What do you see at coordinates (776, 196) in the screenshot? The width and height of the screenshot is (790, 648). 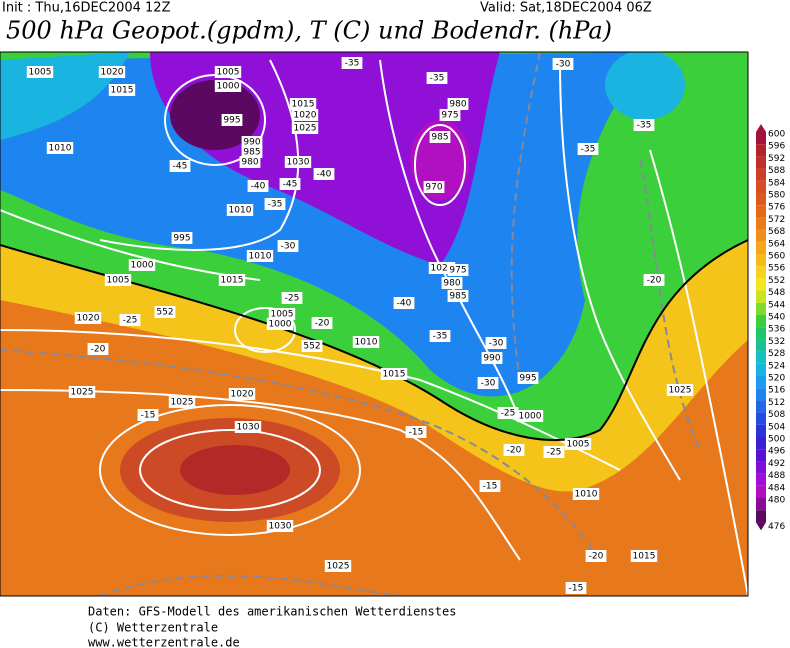 I see `colorbar-label: 580` at bounding box center [776, 196].